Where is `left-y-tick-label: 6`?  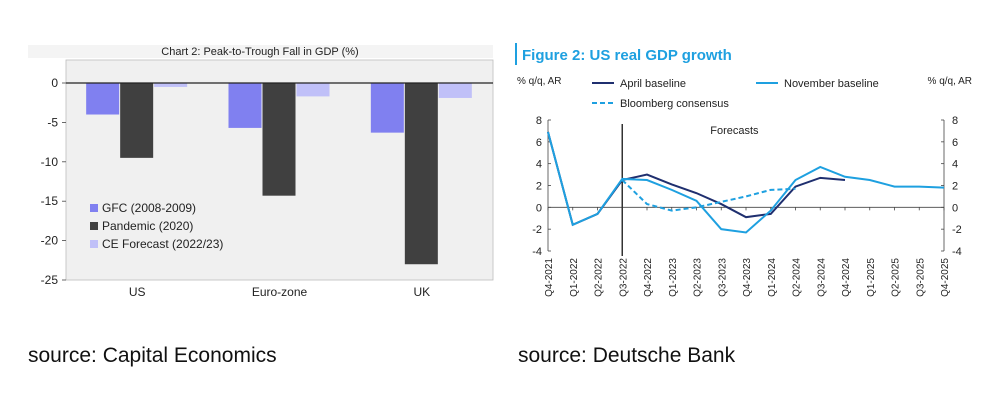 left-y-tick-label: 6 is located at coordinates (539, 143).